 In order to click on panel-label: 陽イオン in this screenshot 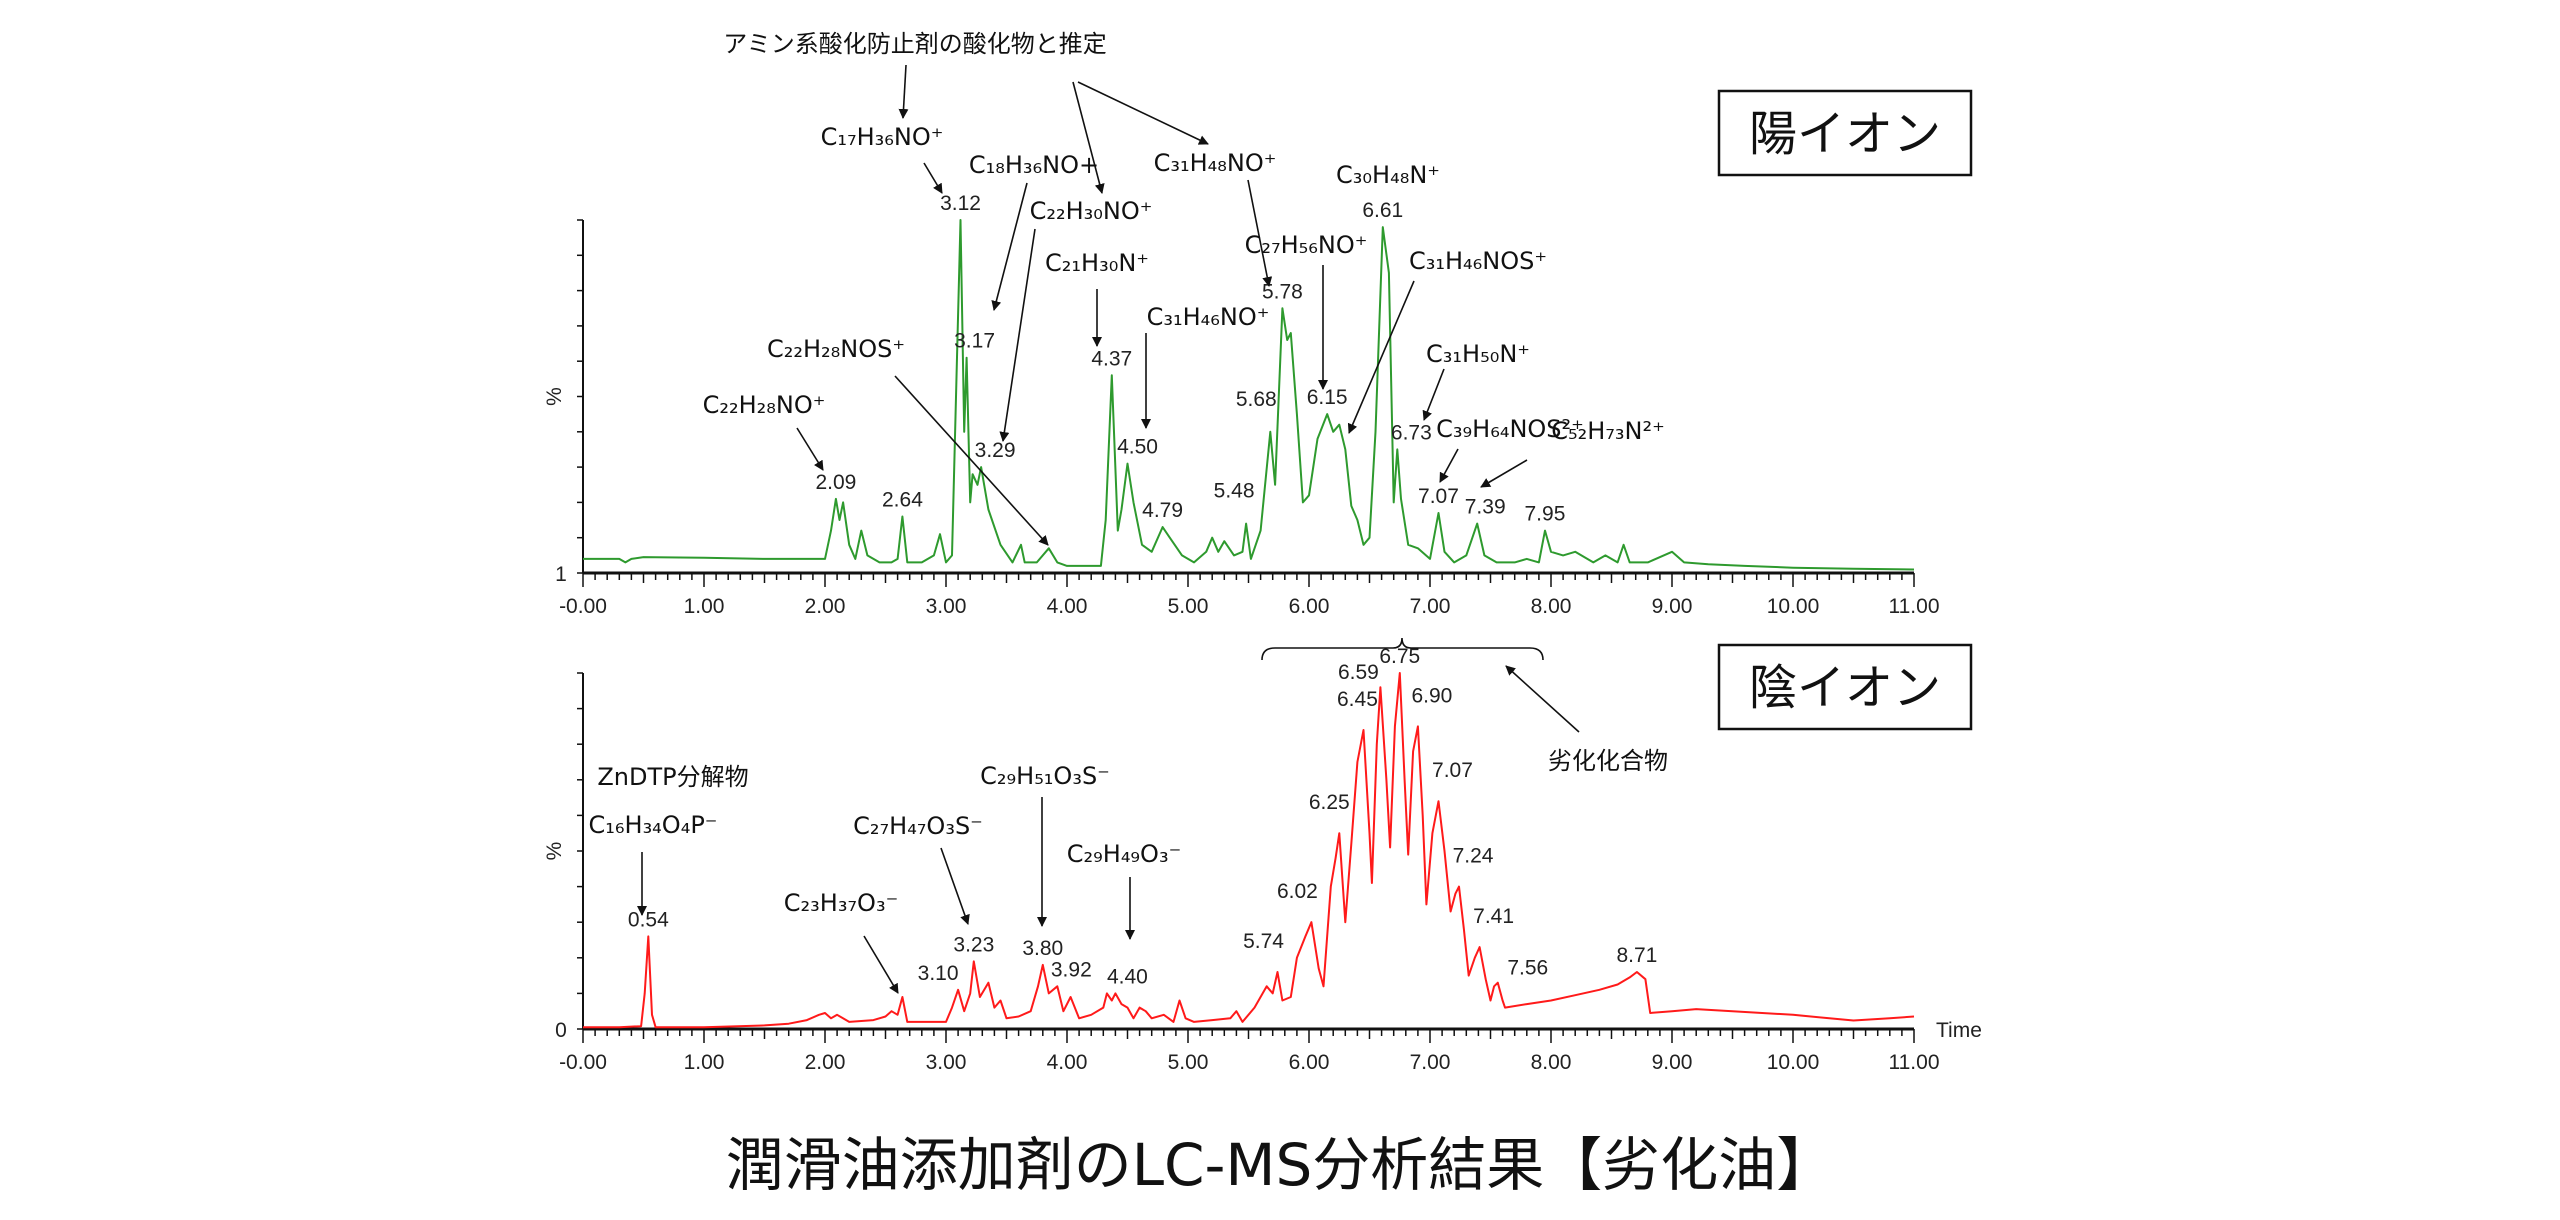, I will do `click(1845, 134)`.